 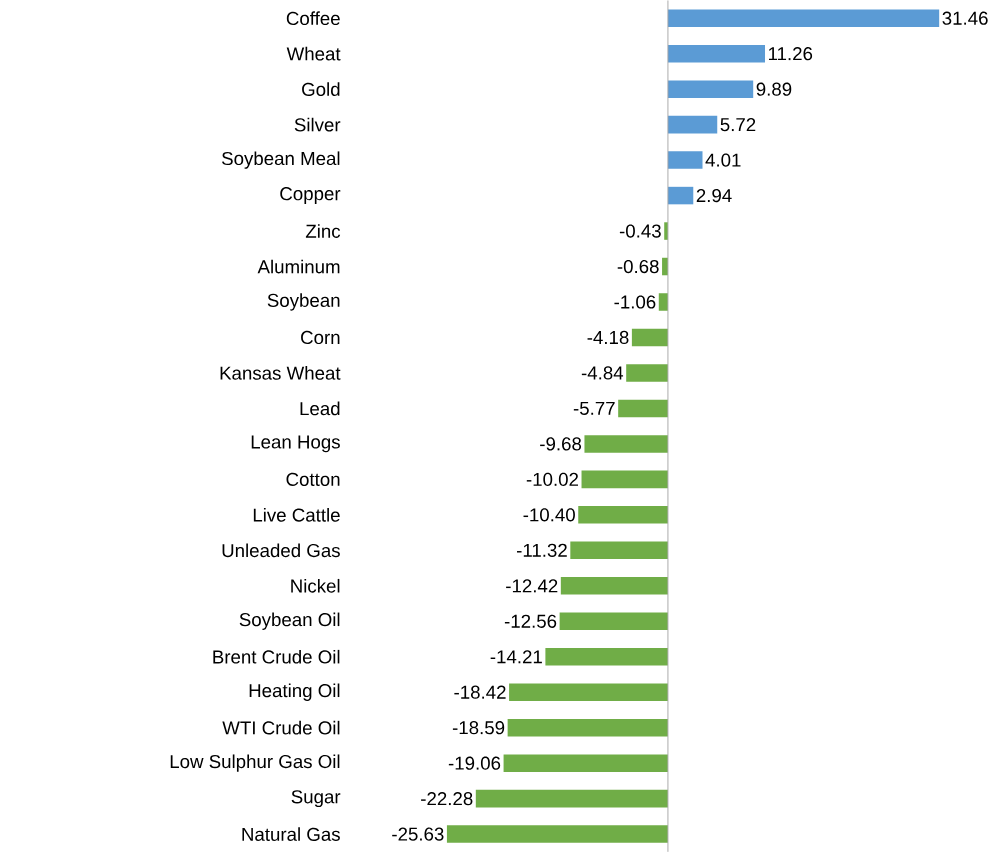 I want to click on data-label: 31.46, so click(x=965, y=18).